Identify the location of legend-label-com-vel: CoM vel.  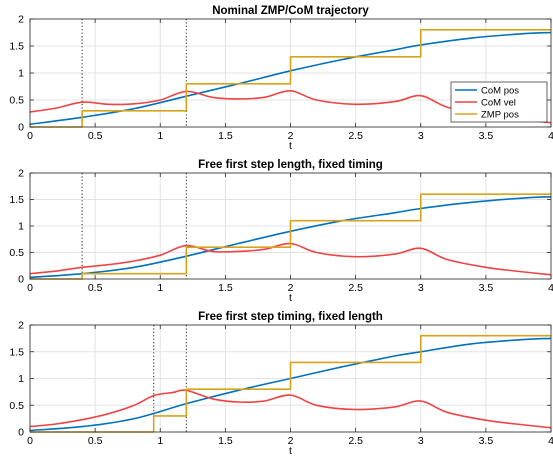
(498, 103).